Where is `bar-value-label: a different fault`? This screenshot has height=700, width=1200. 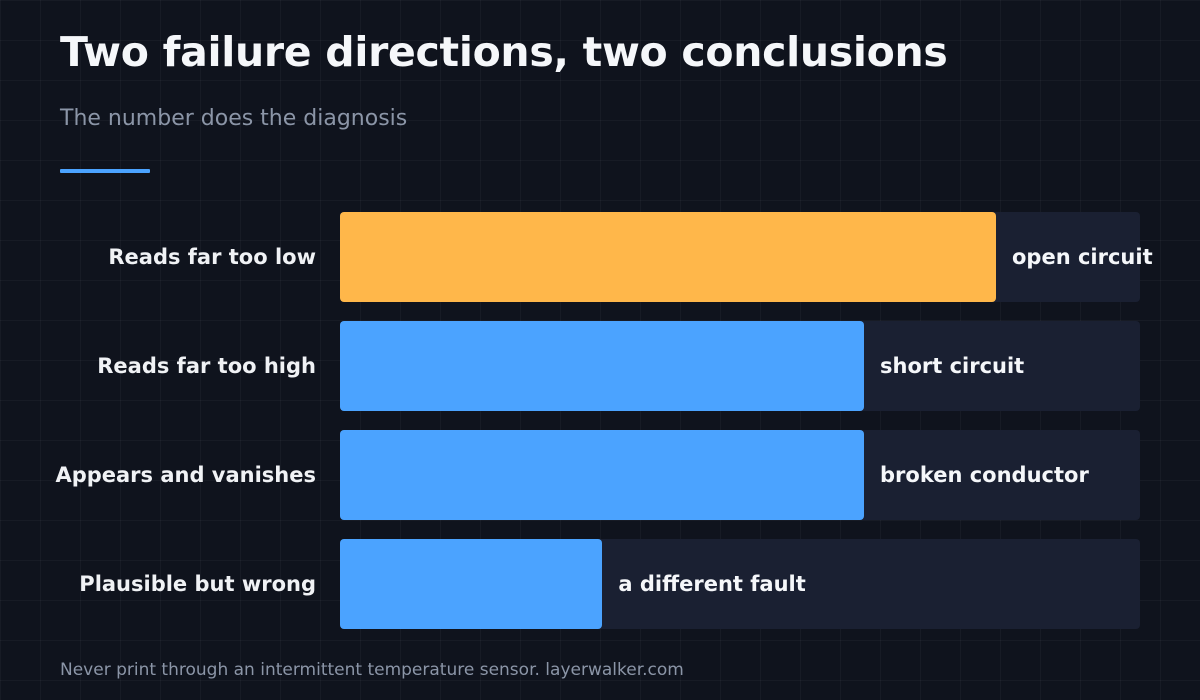
bar-value-label: a different fault is located at coordinates (712, 584).